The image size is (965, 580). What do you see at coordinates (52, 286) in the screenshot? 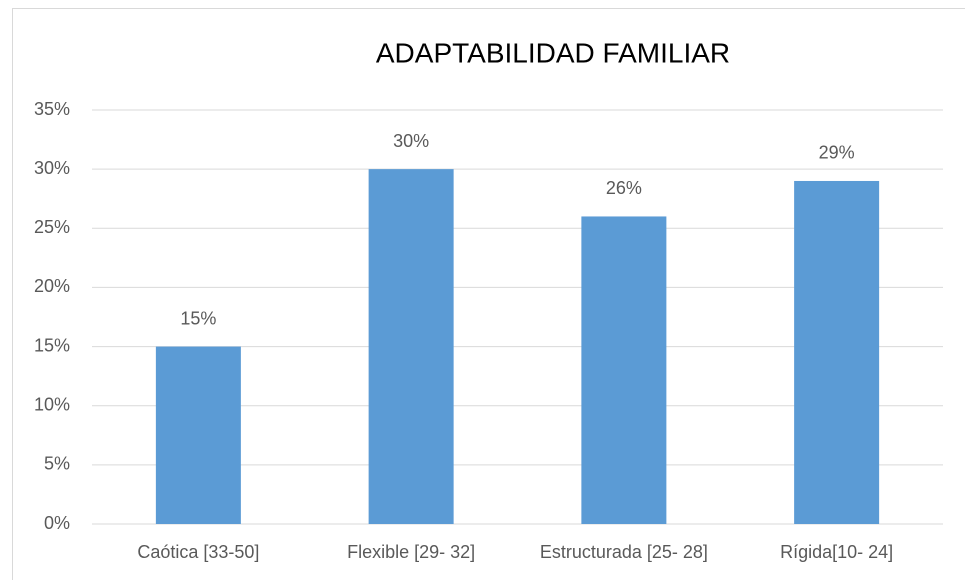
I see `y-tick-label: 20%` at bounding box center [52, 286].